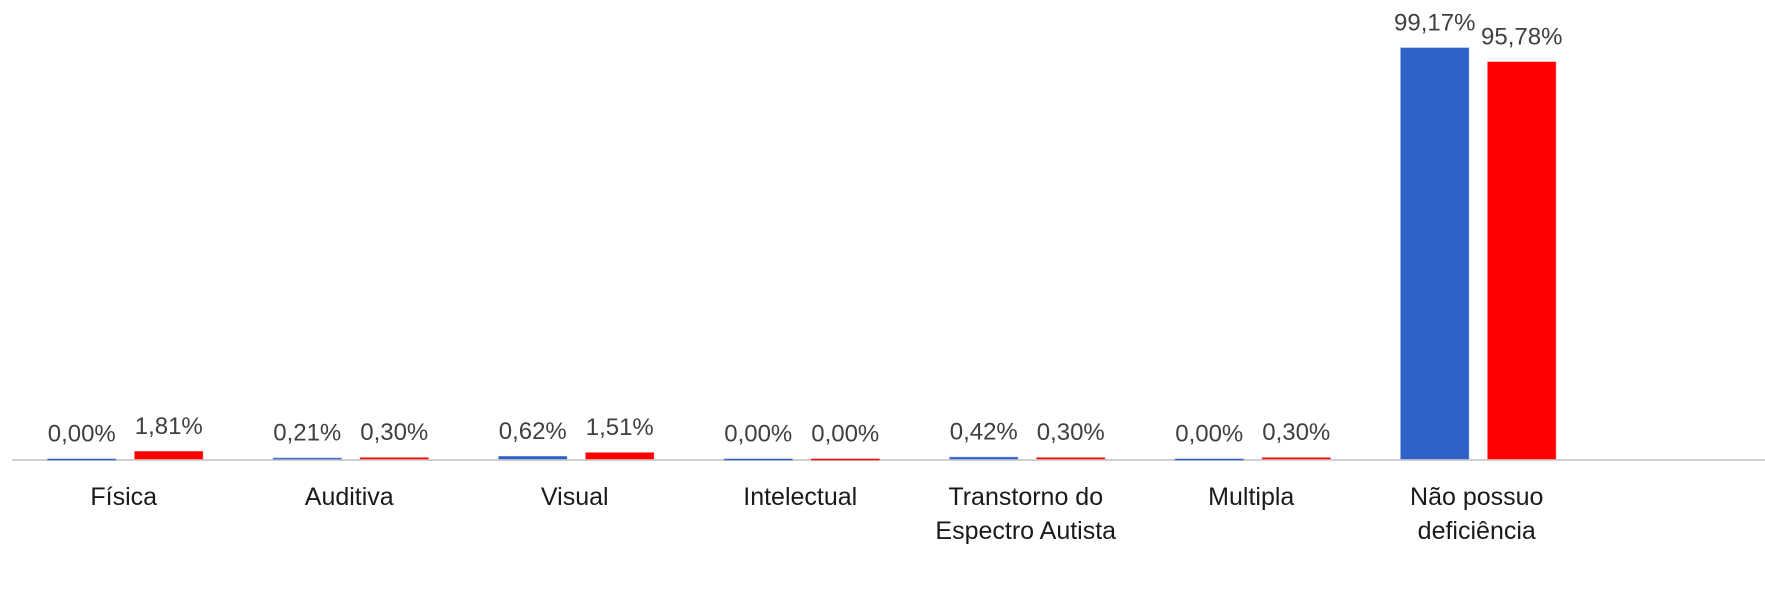  I want to click on x-tick-label: Física, so click(124, 497).